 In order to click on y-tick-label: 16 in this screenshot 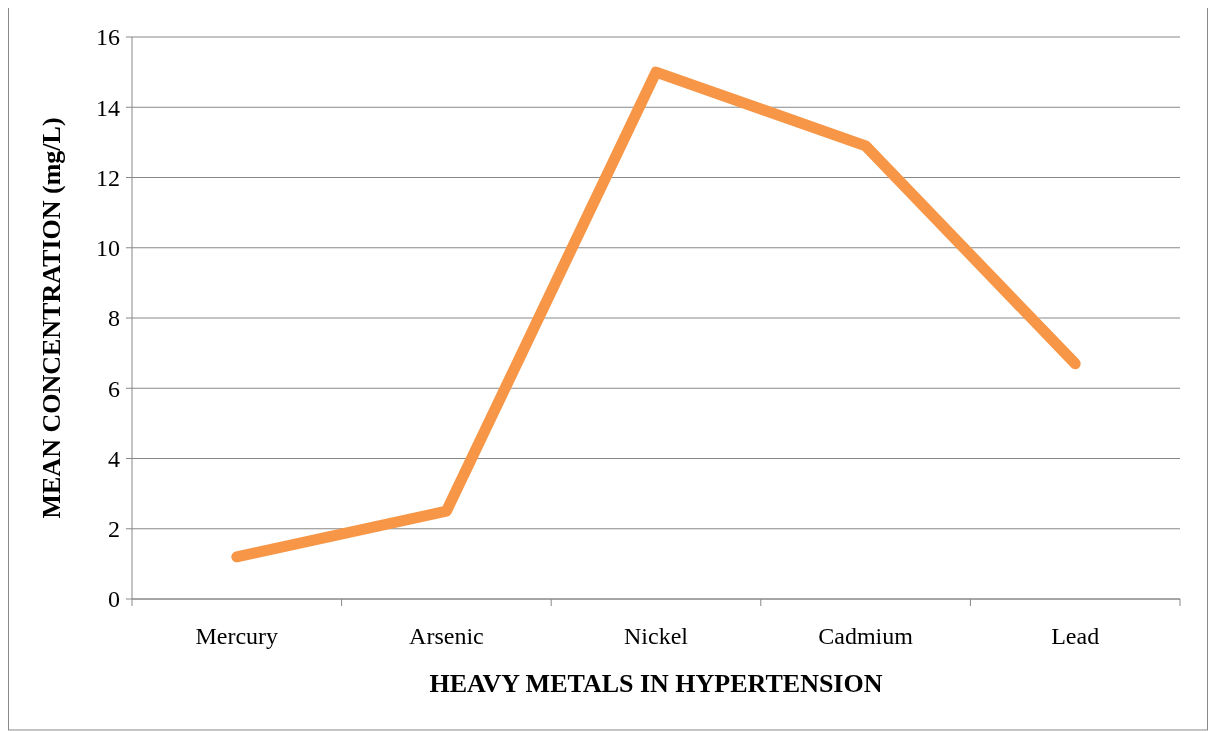, I will do `click(108, 37)`.